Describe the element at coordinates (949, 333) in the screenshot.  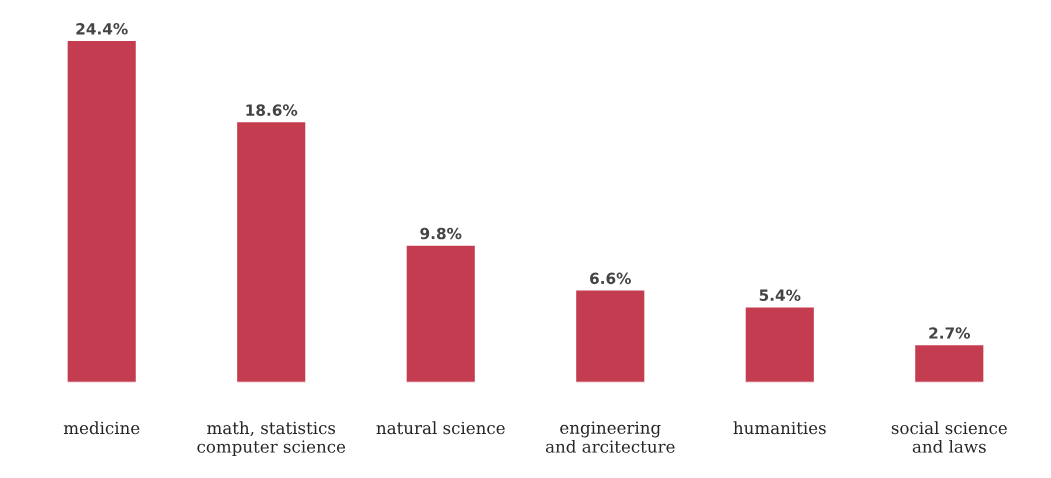
I see `data-label: 2.7%` at that location.